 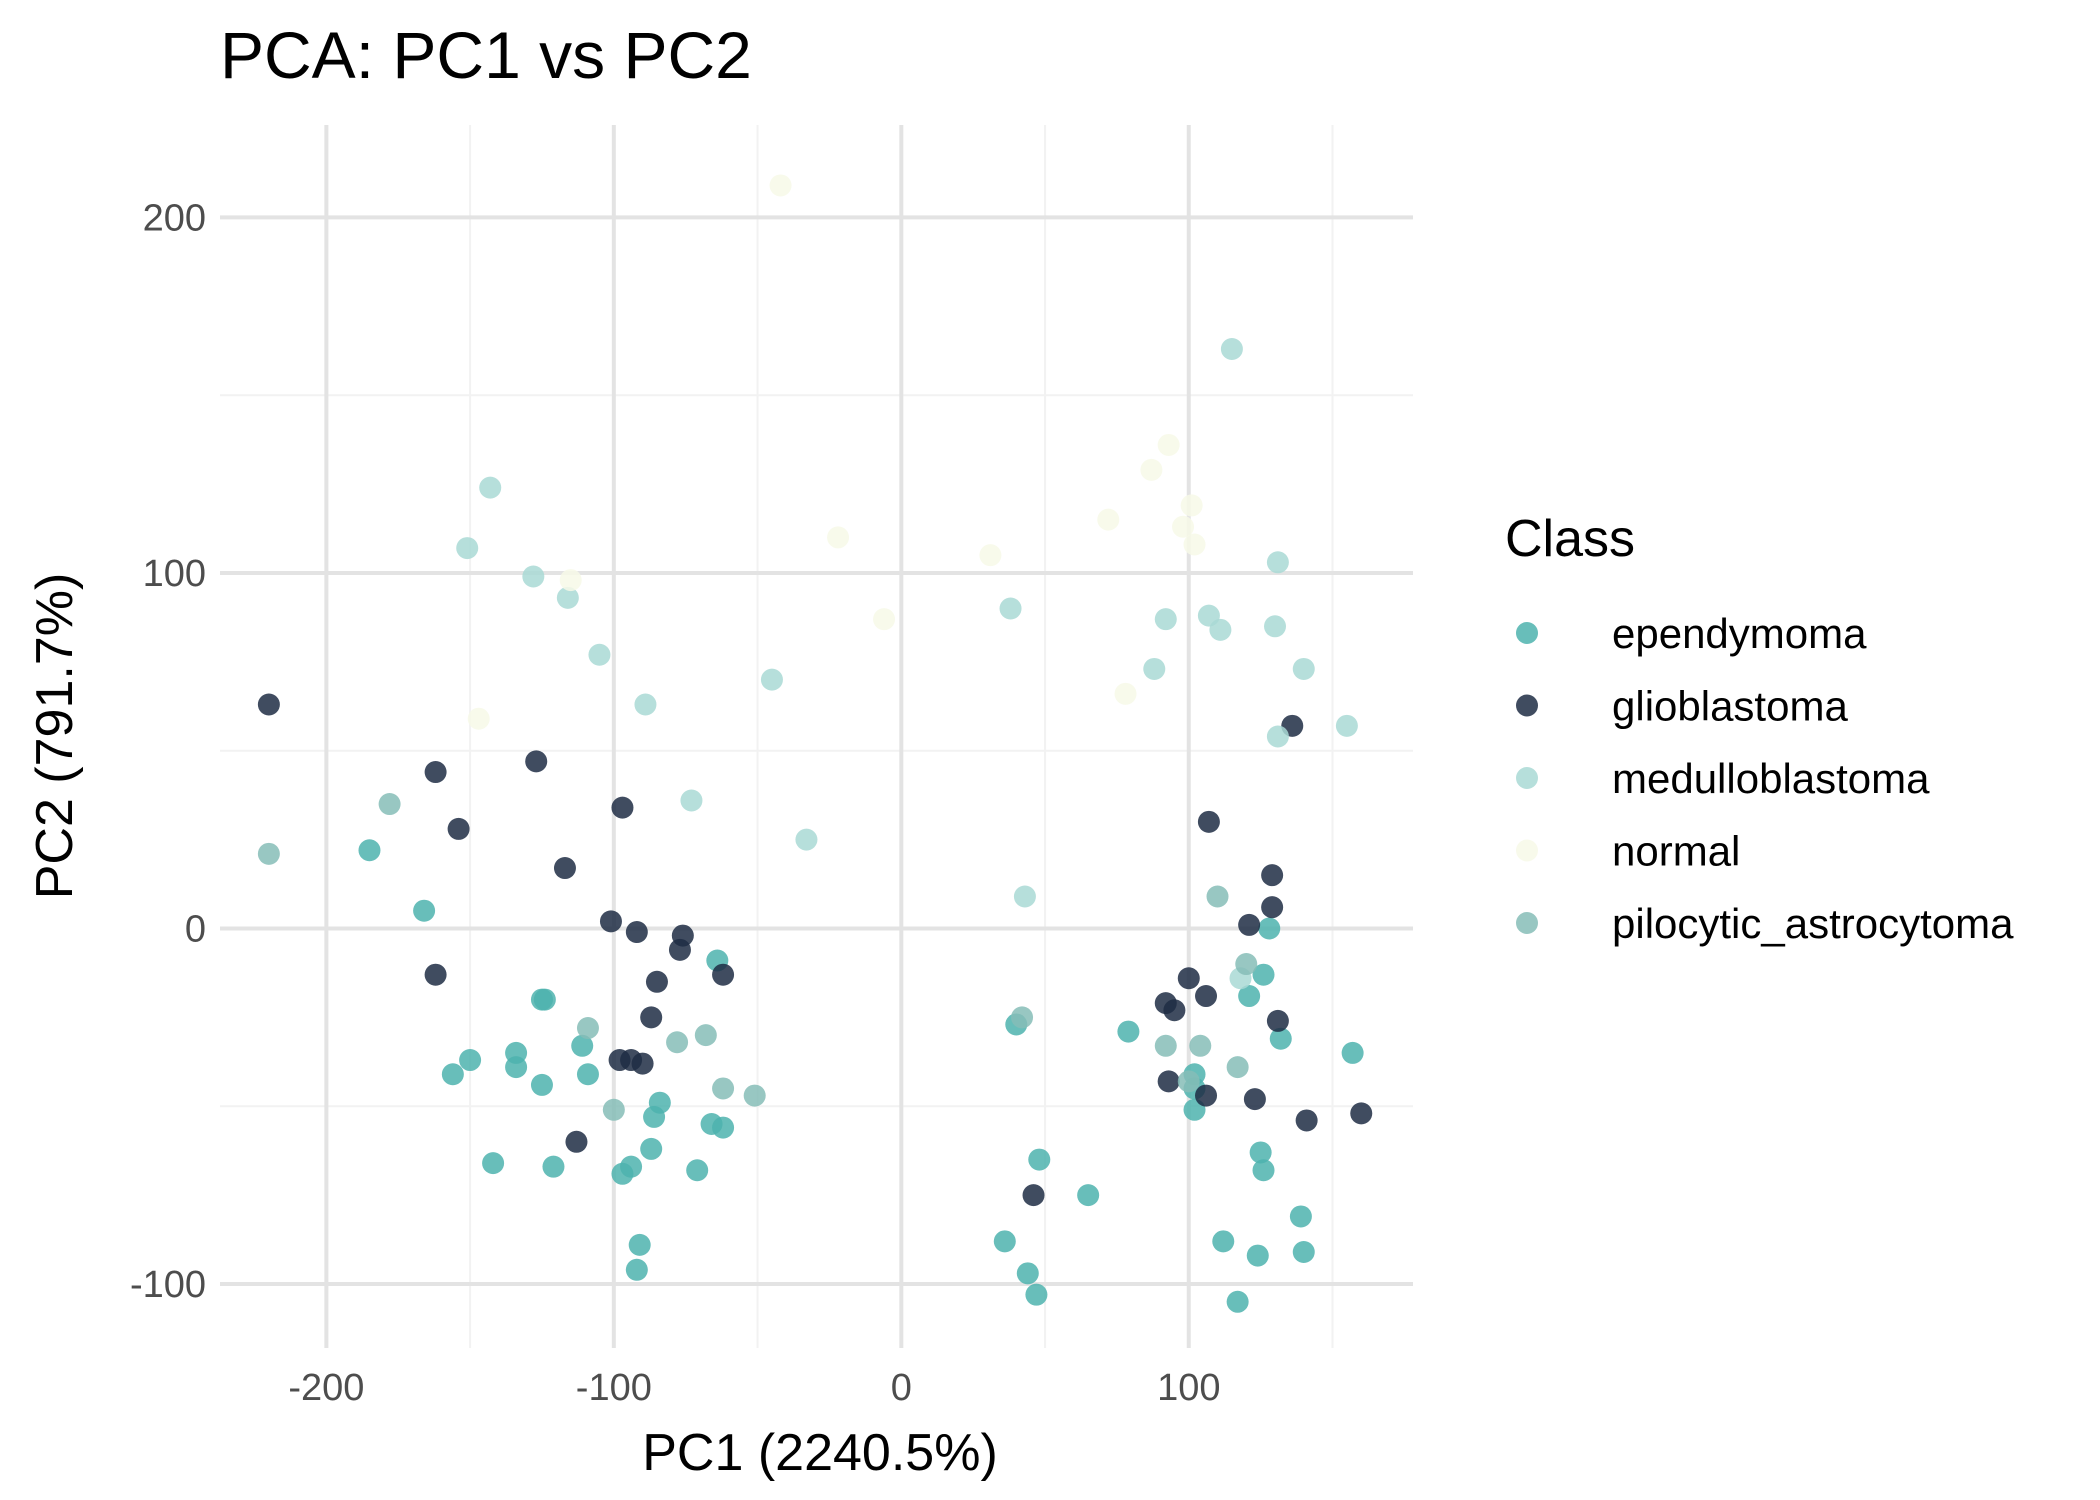 What do you see at coordinates (614, 1388) in the screenshot?
I see `x-tick-label: -100` at bounding box center [614, 1388].